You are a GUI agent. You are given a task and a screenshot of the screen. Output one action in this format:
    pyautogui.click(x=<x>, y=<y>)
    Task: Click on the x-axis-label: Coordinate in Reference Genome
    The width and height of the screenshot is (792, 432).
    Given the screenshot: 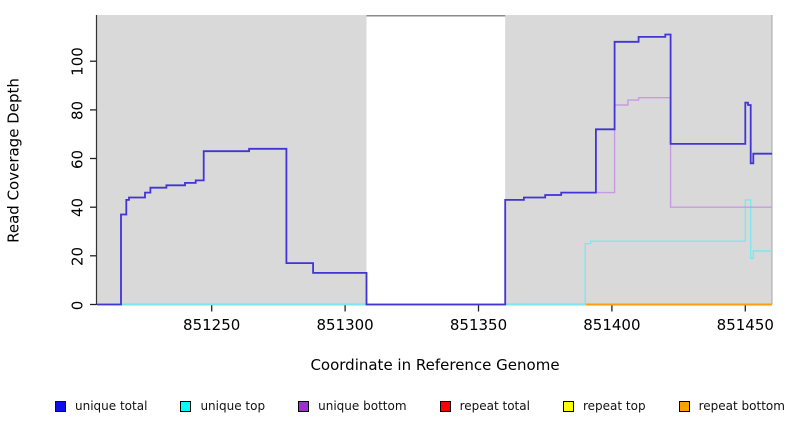 What is the action you would take?
    pyautogui.click(x=435, y=365)
    